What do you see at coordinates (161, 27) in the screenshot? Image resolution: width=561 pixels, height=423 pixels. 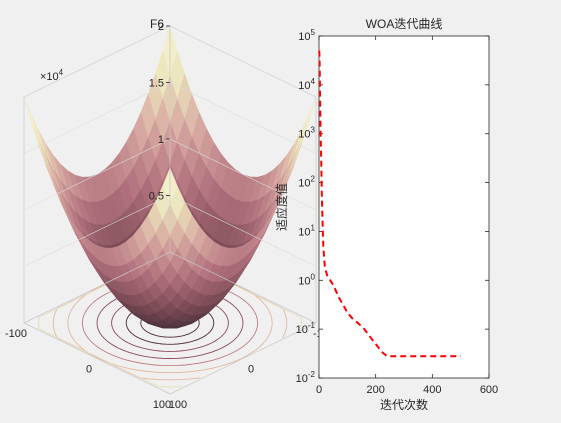 I see `z-tick-label: 2` at bounding box center [161, 27].